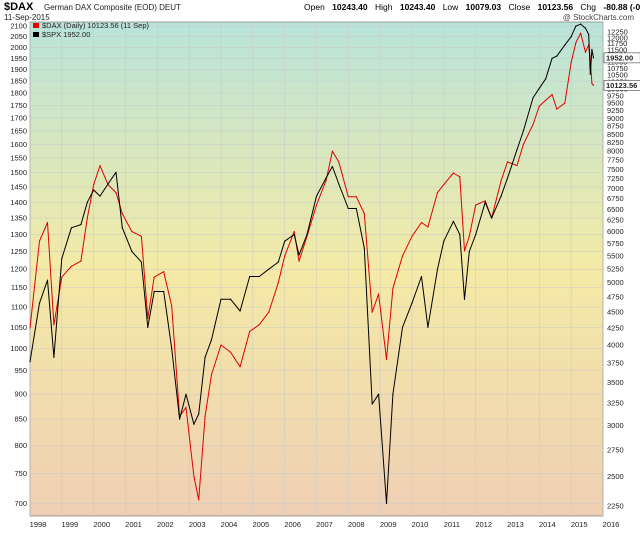 This screenshot has height=533, width=640. What do you see at coordinates (615, 476) in the screenshot?
I see `y-right-tick-label: 2500` at bounding box center [615, 476].